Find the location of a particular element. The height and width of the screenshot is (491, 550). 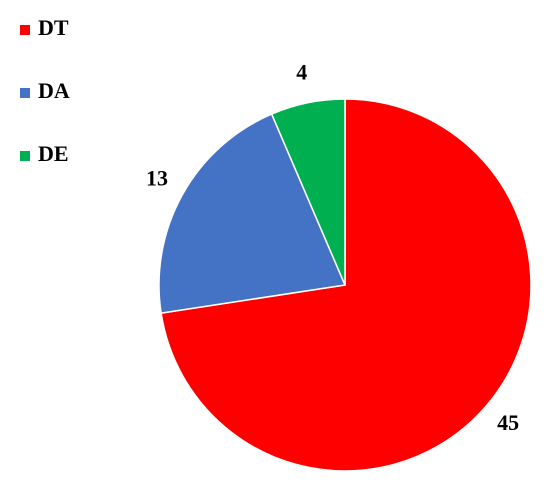

legend-label: DE is located at coordinates (53, 153).